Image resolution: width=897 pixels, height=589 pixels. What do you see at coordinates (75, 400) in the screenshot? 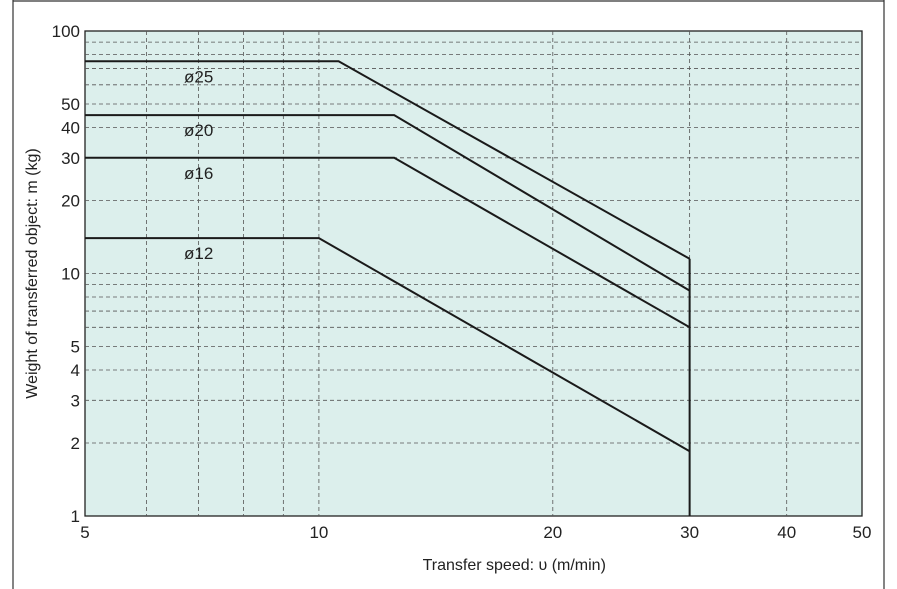
I see `y-tick-label: 3` at bounding box center [75, 400].